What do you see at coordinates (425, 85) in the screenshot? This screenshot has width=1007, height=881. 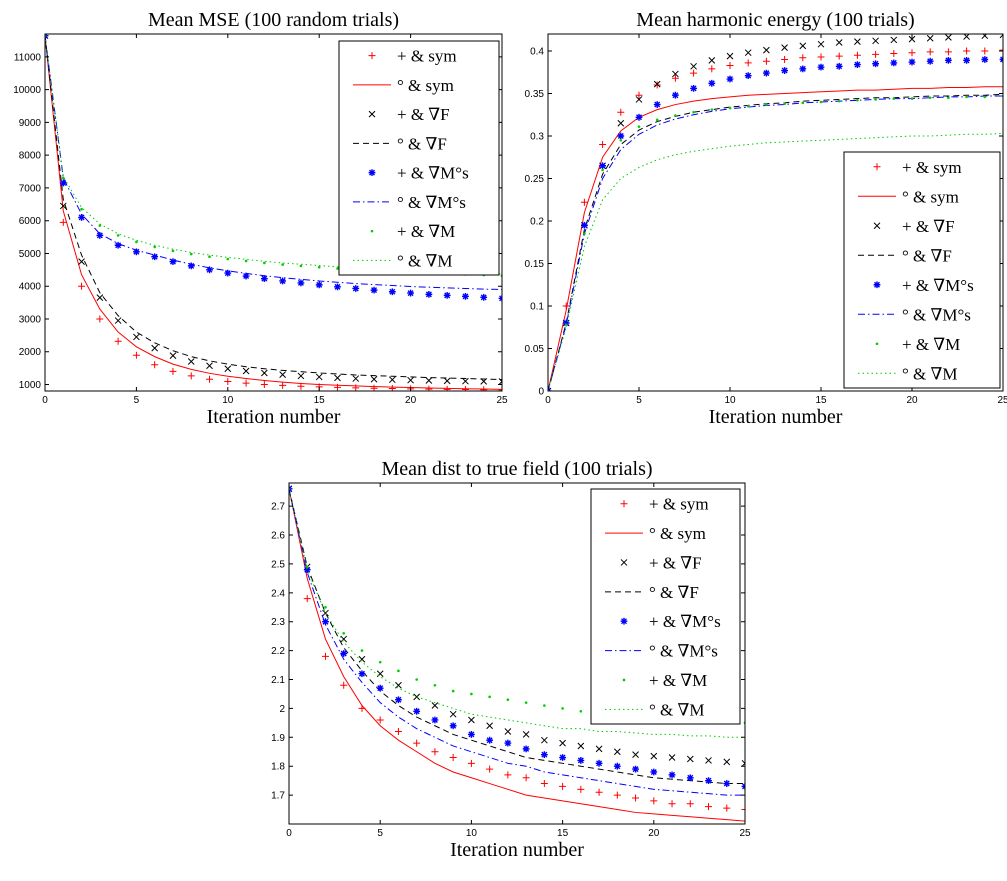 I see `legend-o-sym-label: ° & sym` at bounding box center [425, 85].